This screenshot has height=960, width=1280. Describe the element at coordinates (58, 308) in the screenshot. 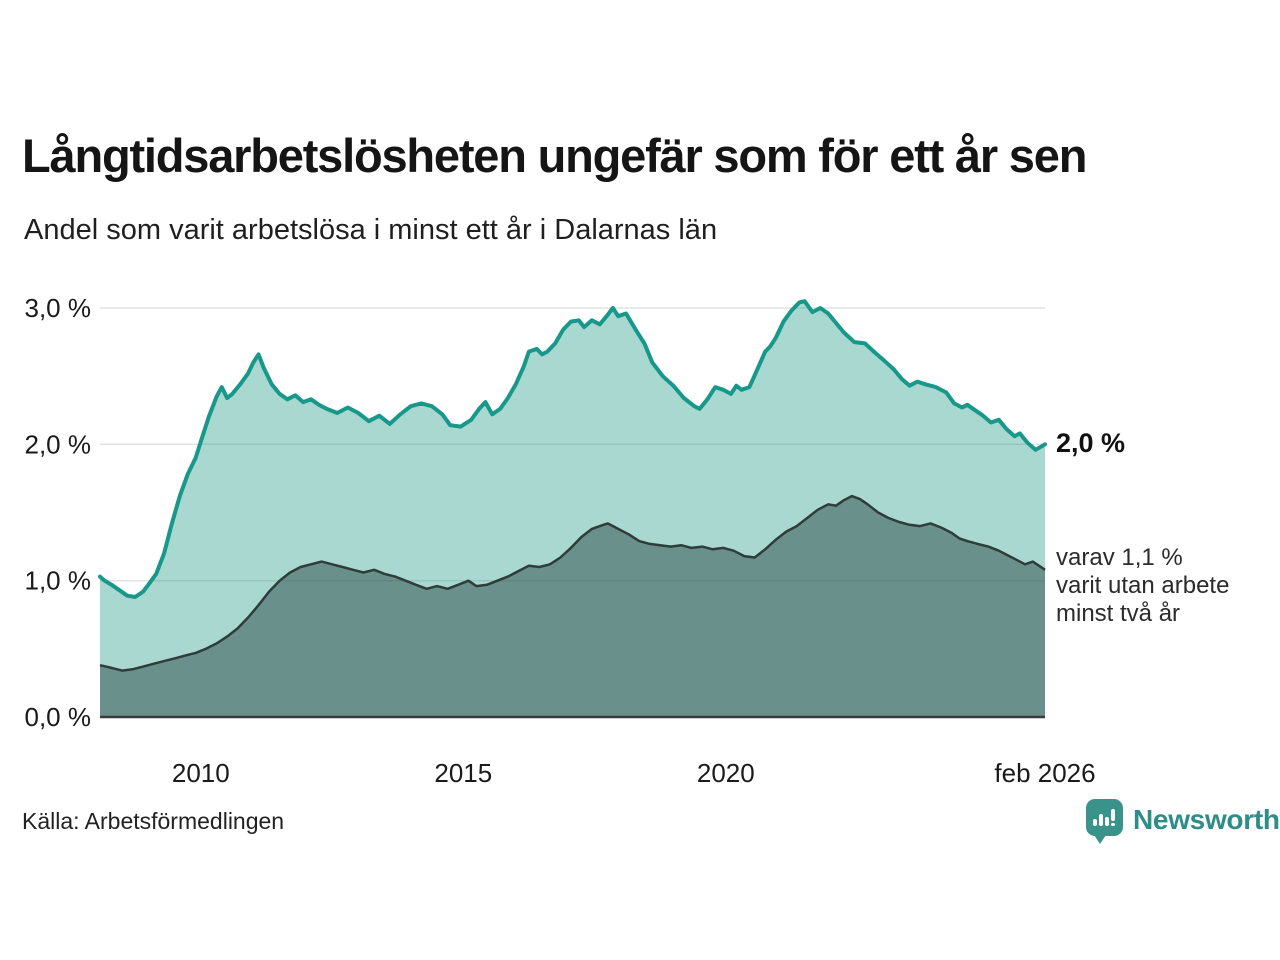

I see `y-tick-label: 3,0 %` at that location.